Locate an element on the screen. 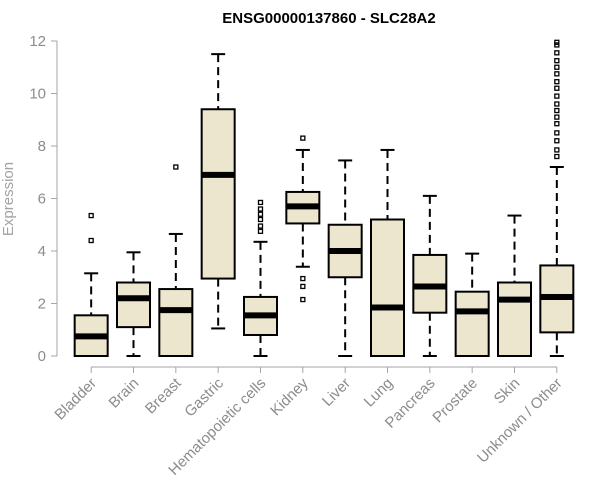 This screenshot has height=500, width=600. box-group-kidney is located at coordinates (303, 219).